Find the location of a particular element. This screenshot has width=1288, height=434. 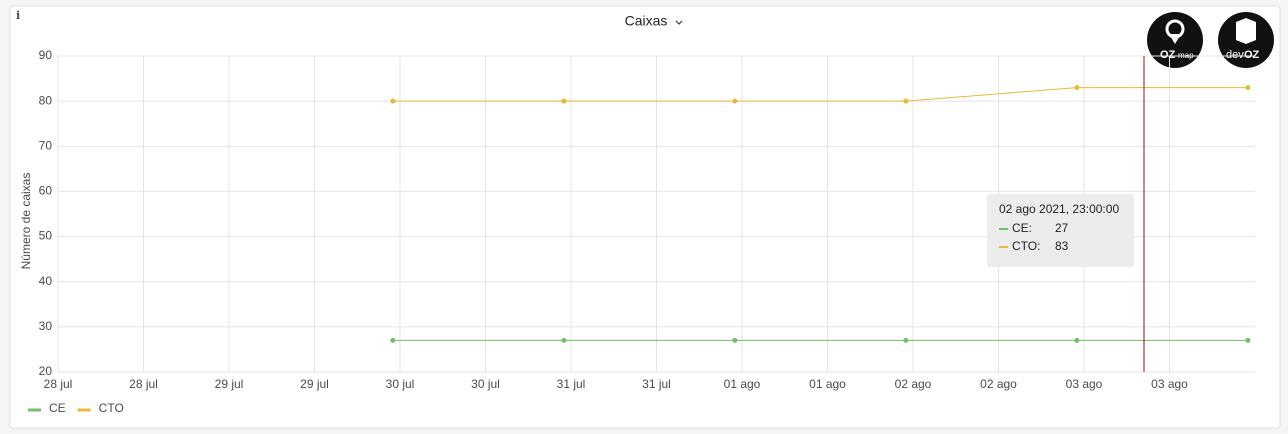

y-tick-label: 90 is located at coordinates (46, 55).